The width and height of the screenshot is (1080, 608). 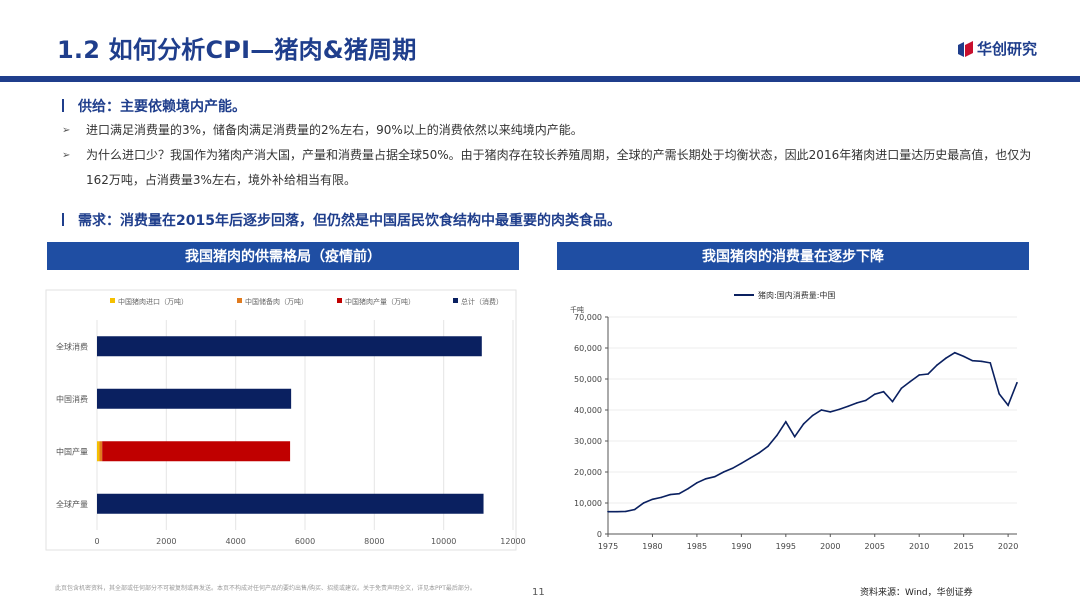 What do you see at coordinates (608, 546) in the screenshot?
I see `x-tick-label: 1975` at bounding box center [608, 546].